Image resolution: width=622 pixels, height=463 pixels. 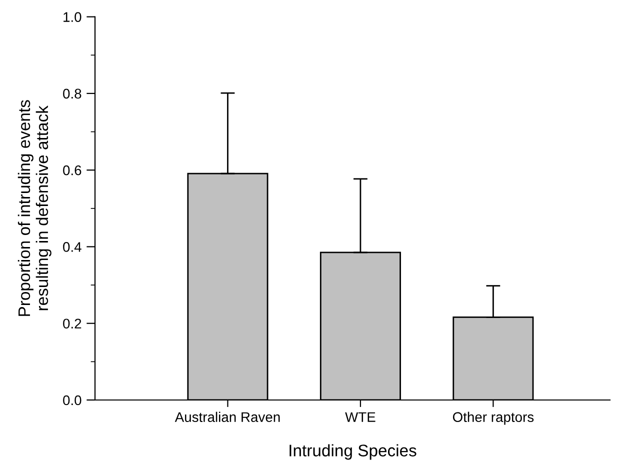 What do you see at coordinates (227, 417) in the screenshot?
I see `x-tick-label: Australian Raven` at bounding box center [227, 417].